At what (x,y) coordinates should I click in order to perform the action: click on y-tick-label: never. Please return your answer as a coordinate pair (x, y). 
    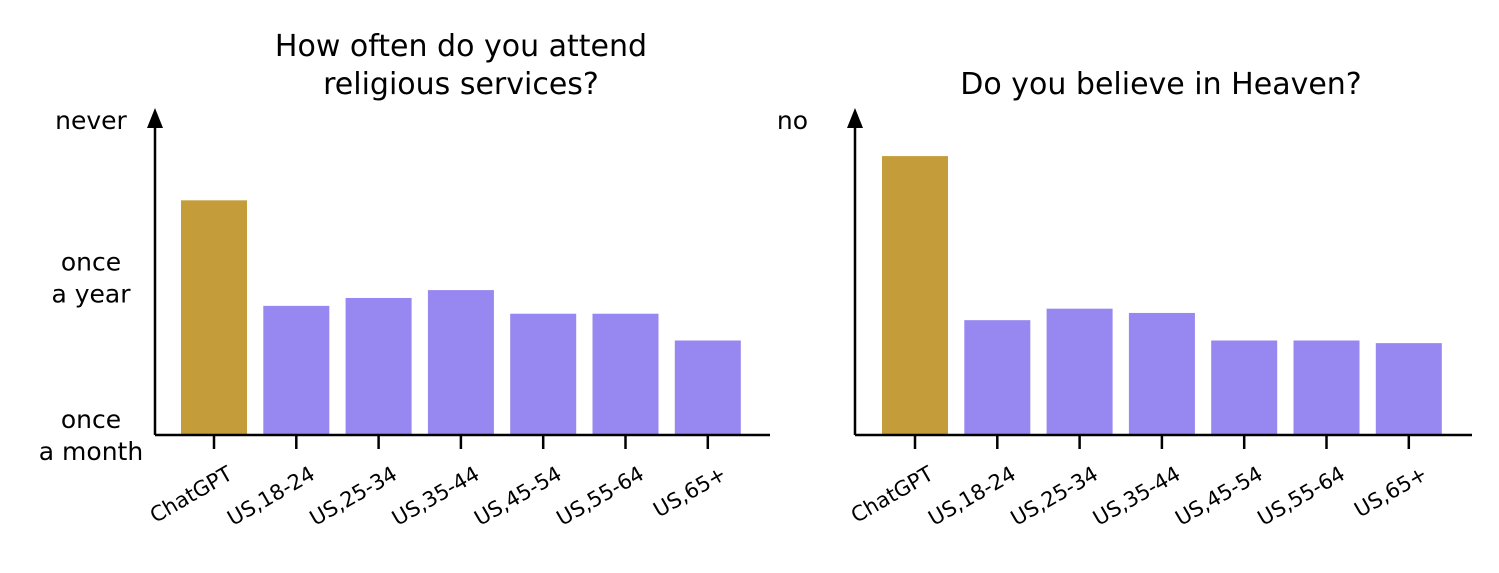
    Looking at the image, I should click on (91, 120).